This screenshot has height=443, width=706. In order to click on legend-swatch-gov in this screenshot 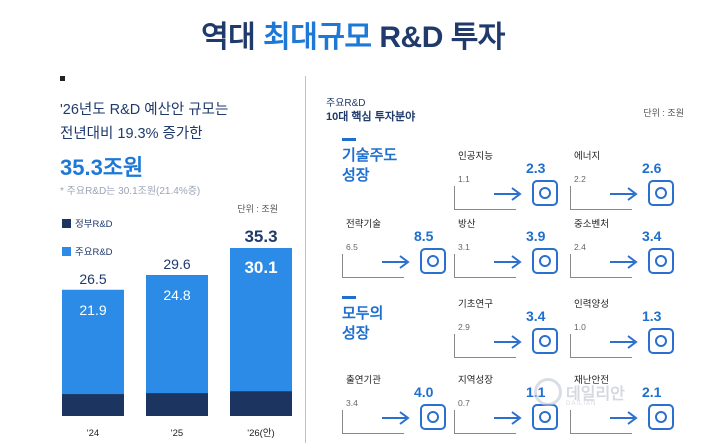, I will do `click(66, 223)`.